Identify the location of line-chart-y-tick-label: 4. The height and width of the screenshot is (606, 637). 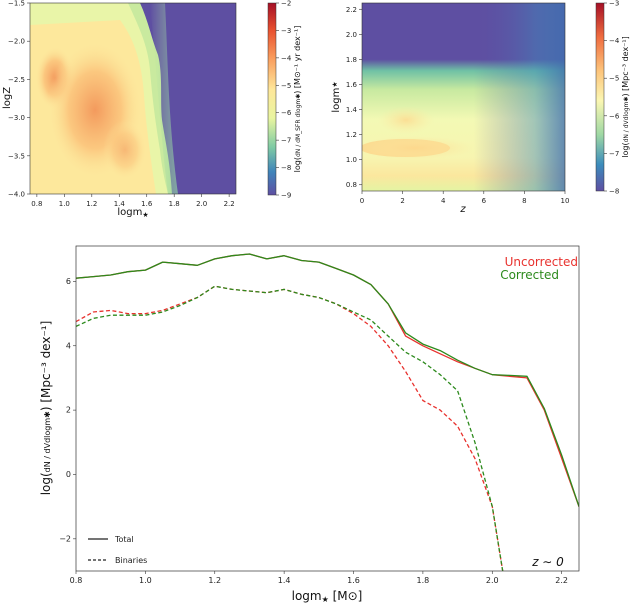
(68, 345).